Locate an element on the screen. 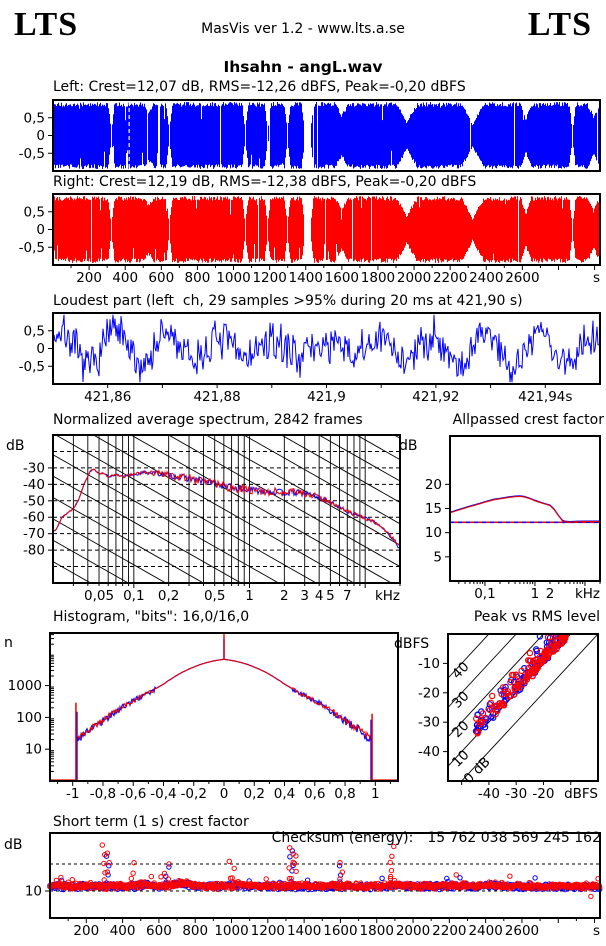  svg-text: 10 is located at coordinates (33, 750).